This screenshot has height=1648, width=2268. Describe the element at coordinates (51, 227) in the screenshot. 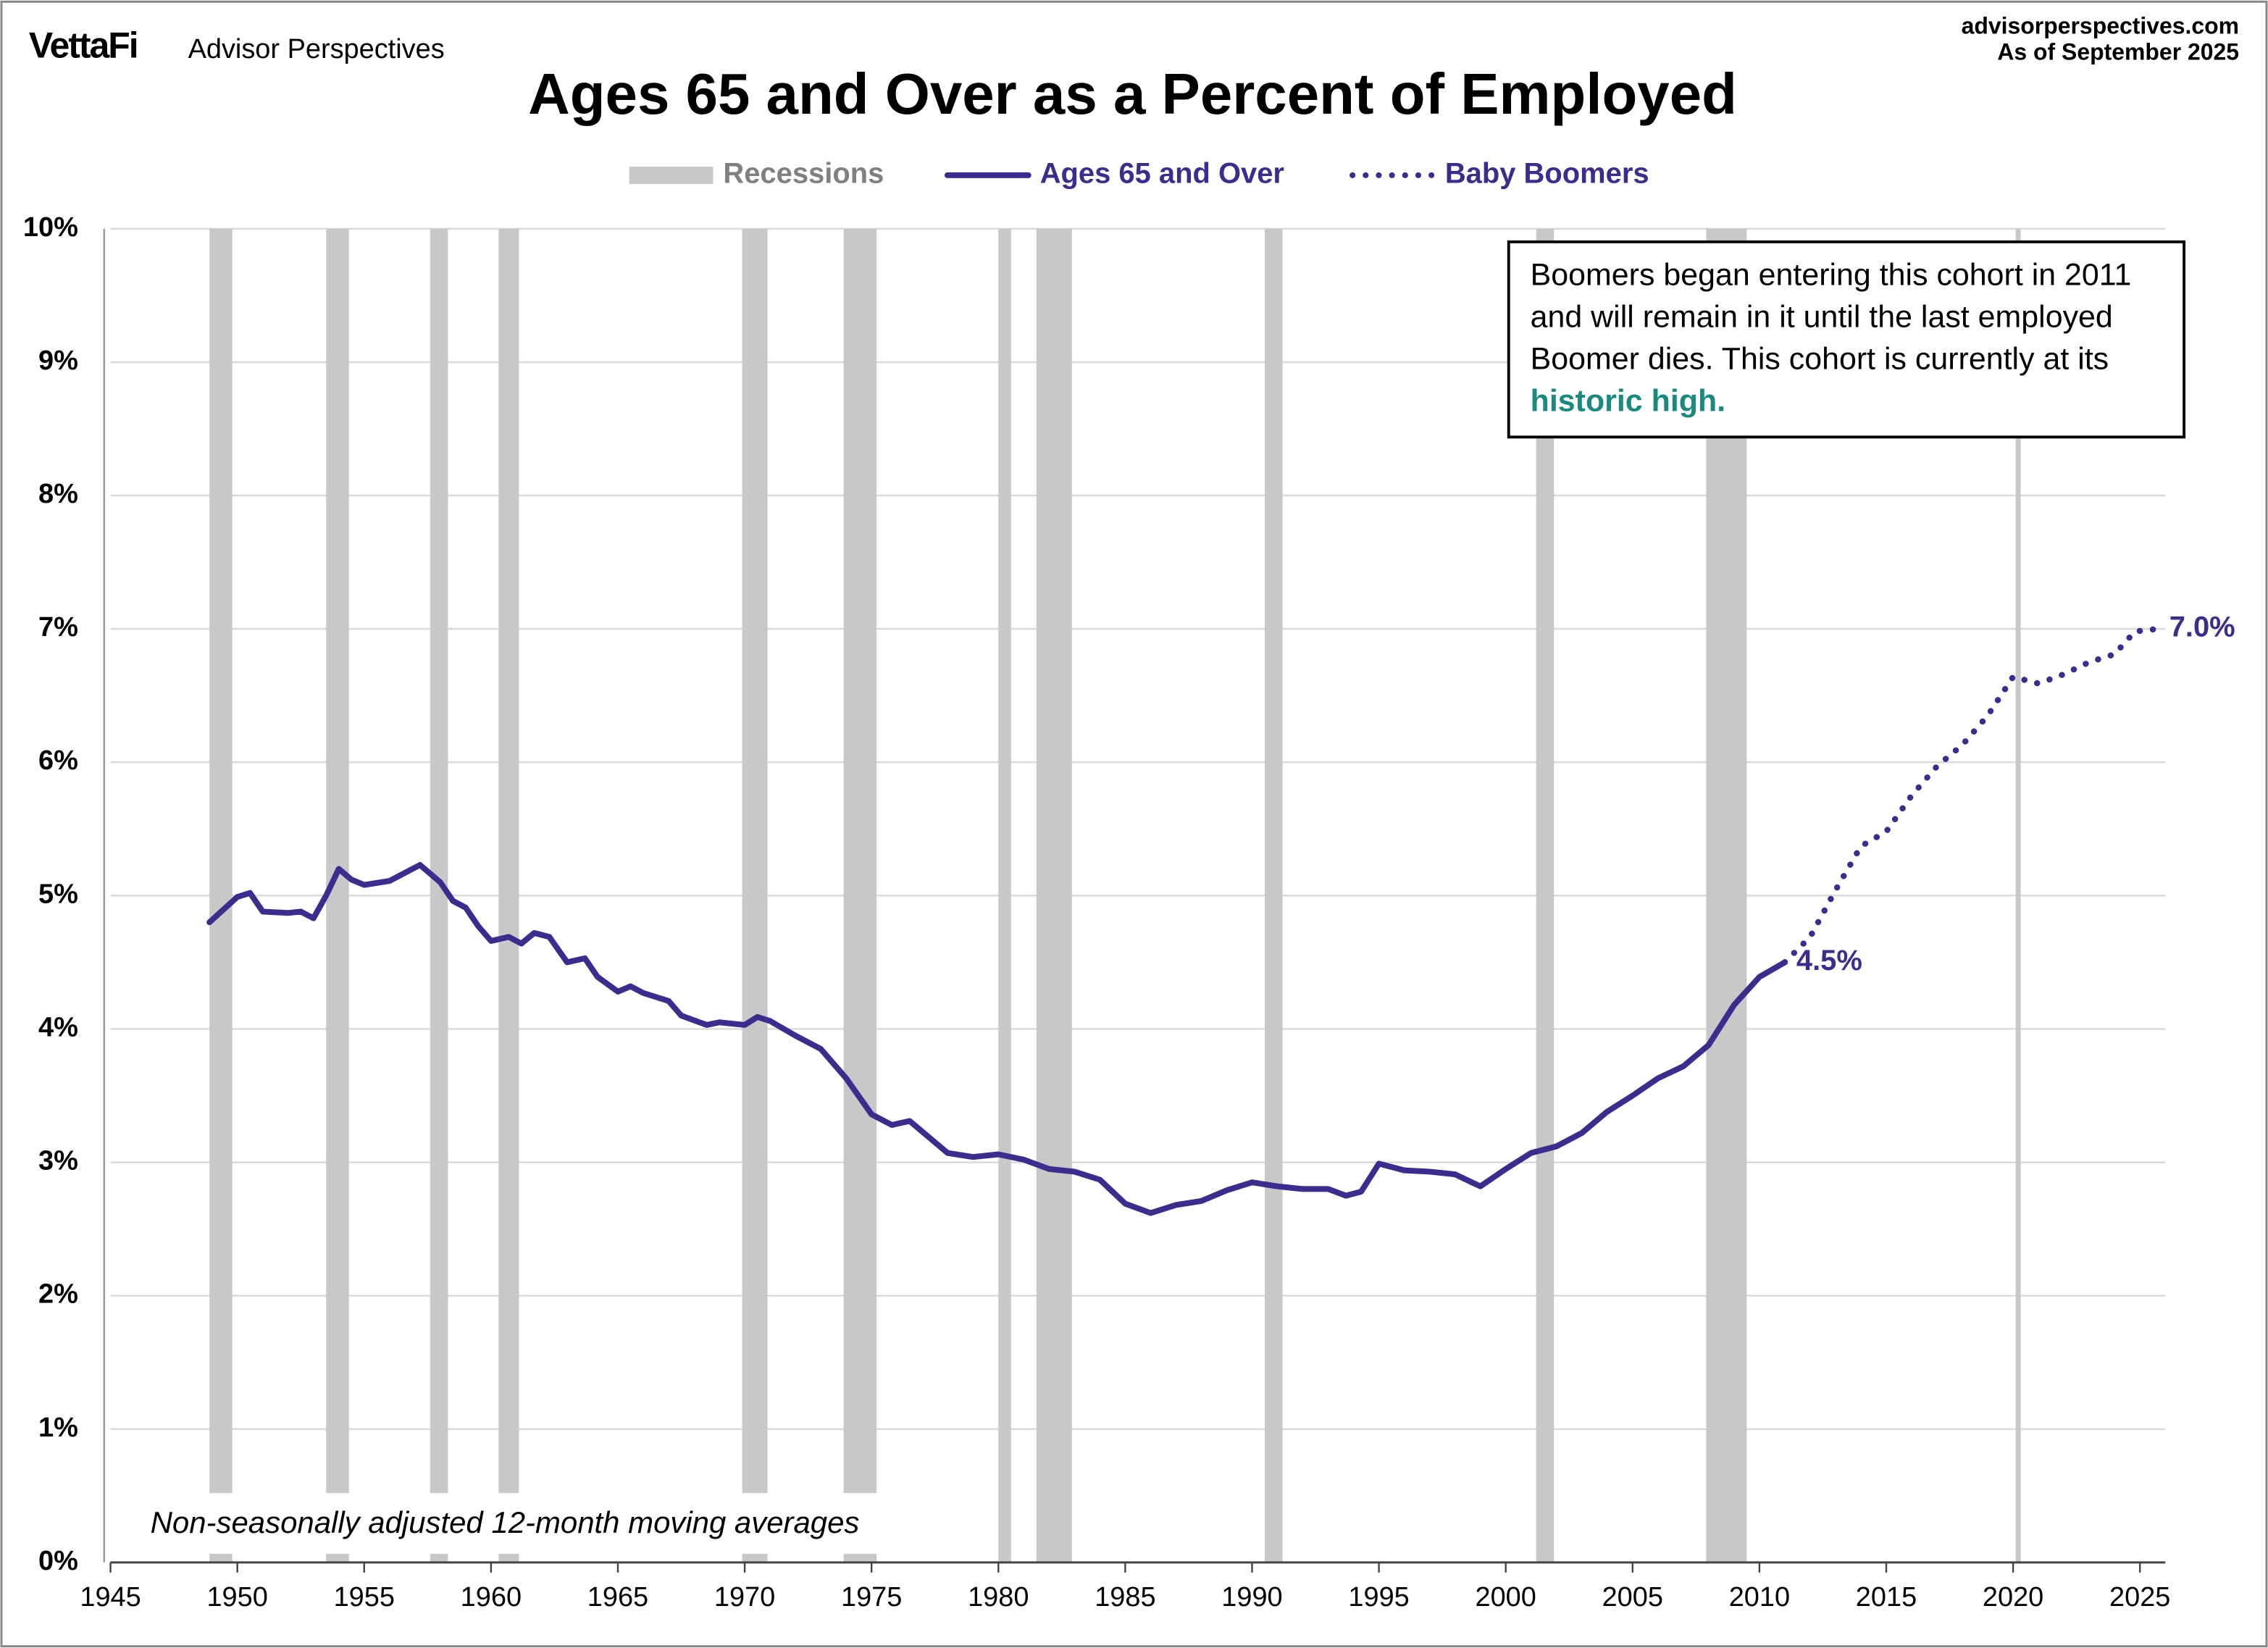

I see `y-tick-label: 10%` at that location.